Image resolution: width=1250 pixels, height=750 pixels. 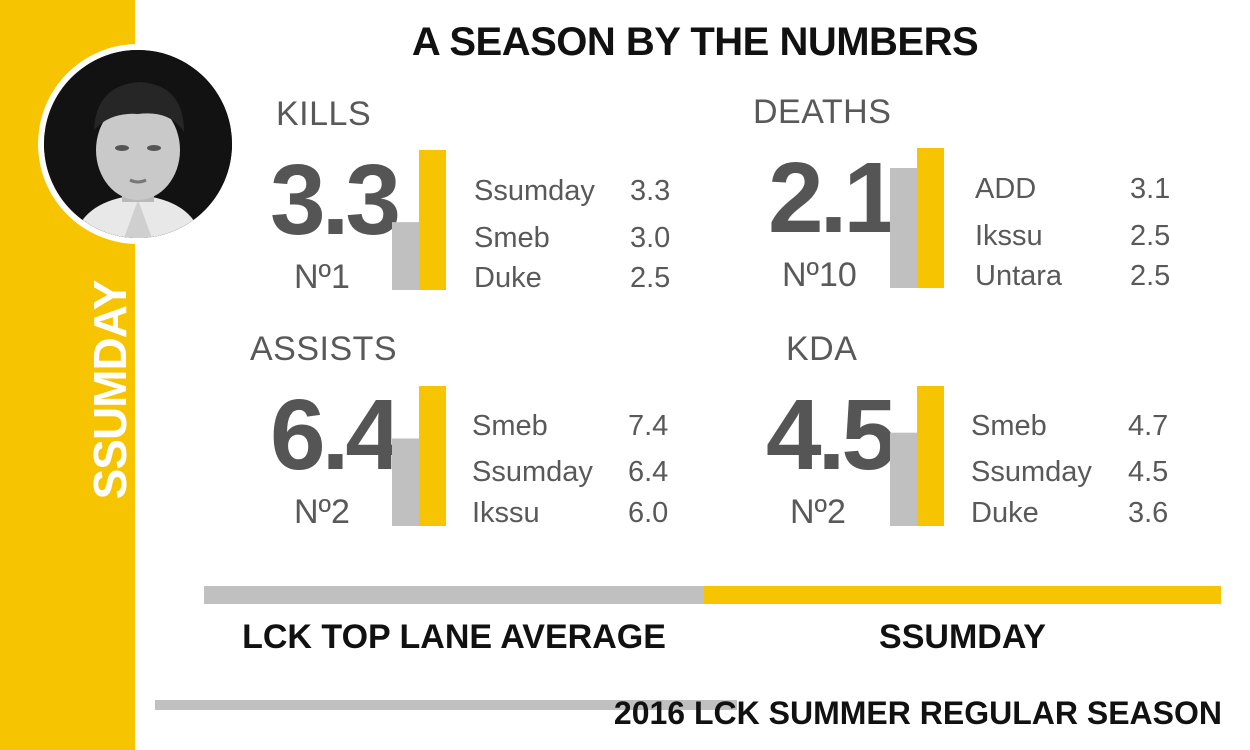 I want to click on kda-rank-2-name: Ssumday, so click(x=1031, y=472).